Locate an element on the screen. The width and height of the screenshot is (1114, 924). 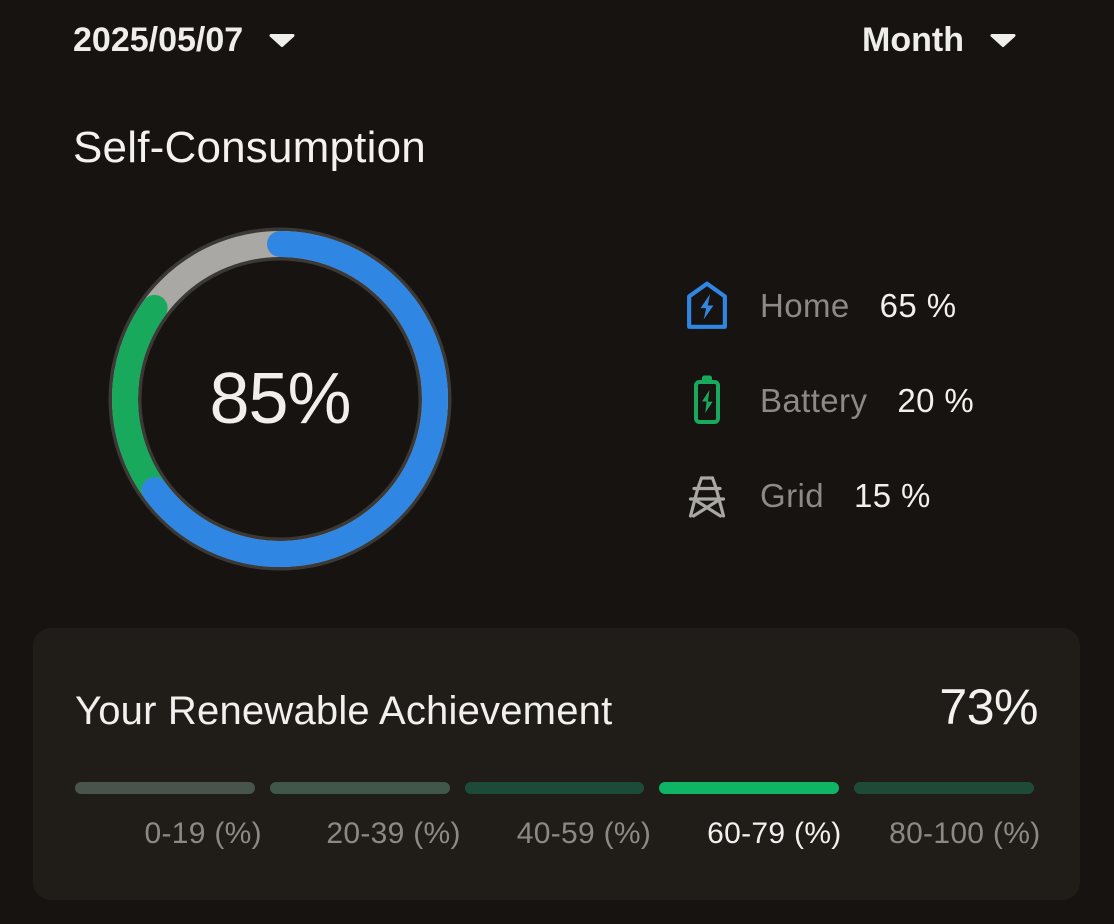
page-title: Self-Consumption is located at coordinates (249, 147).